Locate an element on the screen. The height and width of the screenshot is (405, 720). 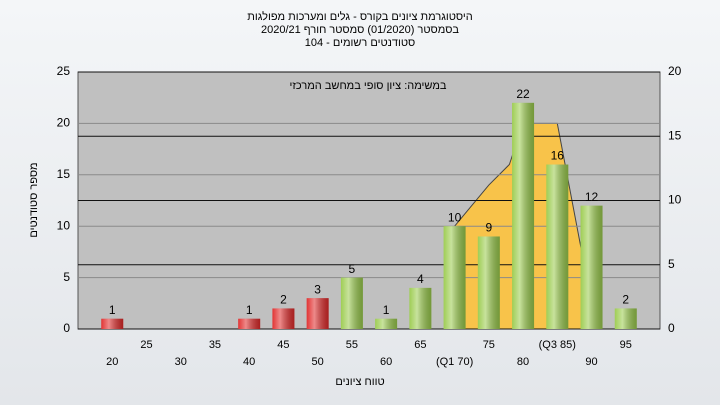
y2-tick-label: 10 is located at coordinates (675, 200).